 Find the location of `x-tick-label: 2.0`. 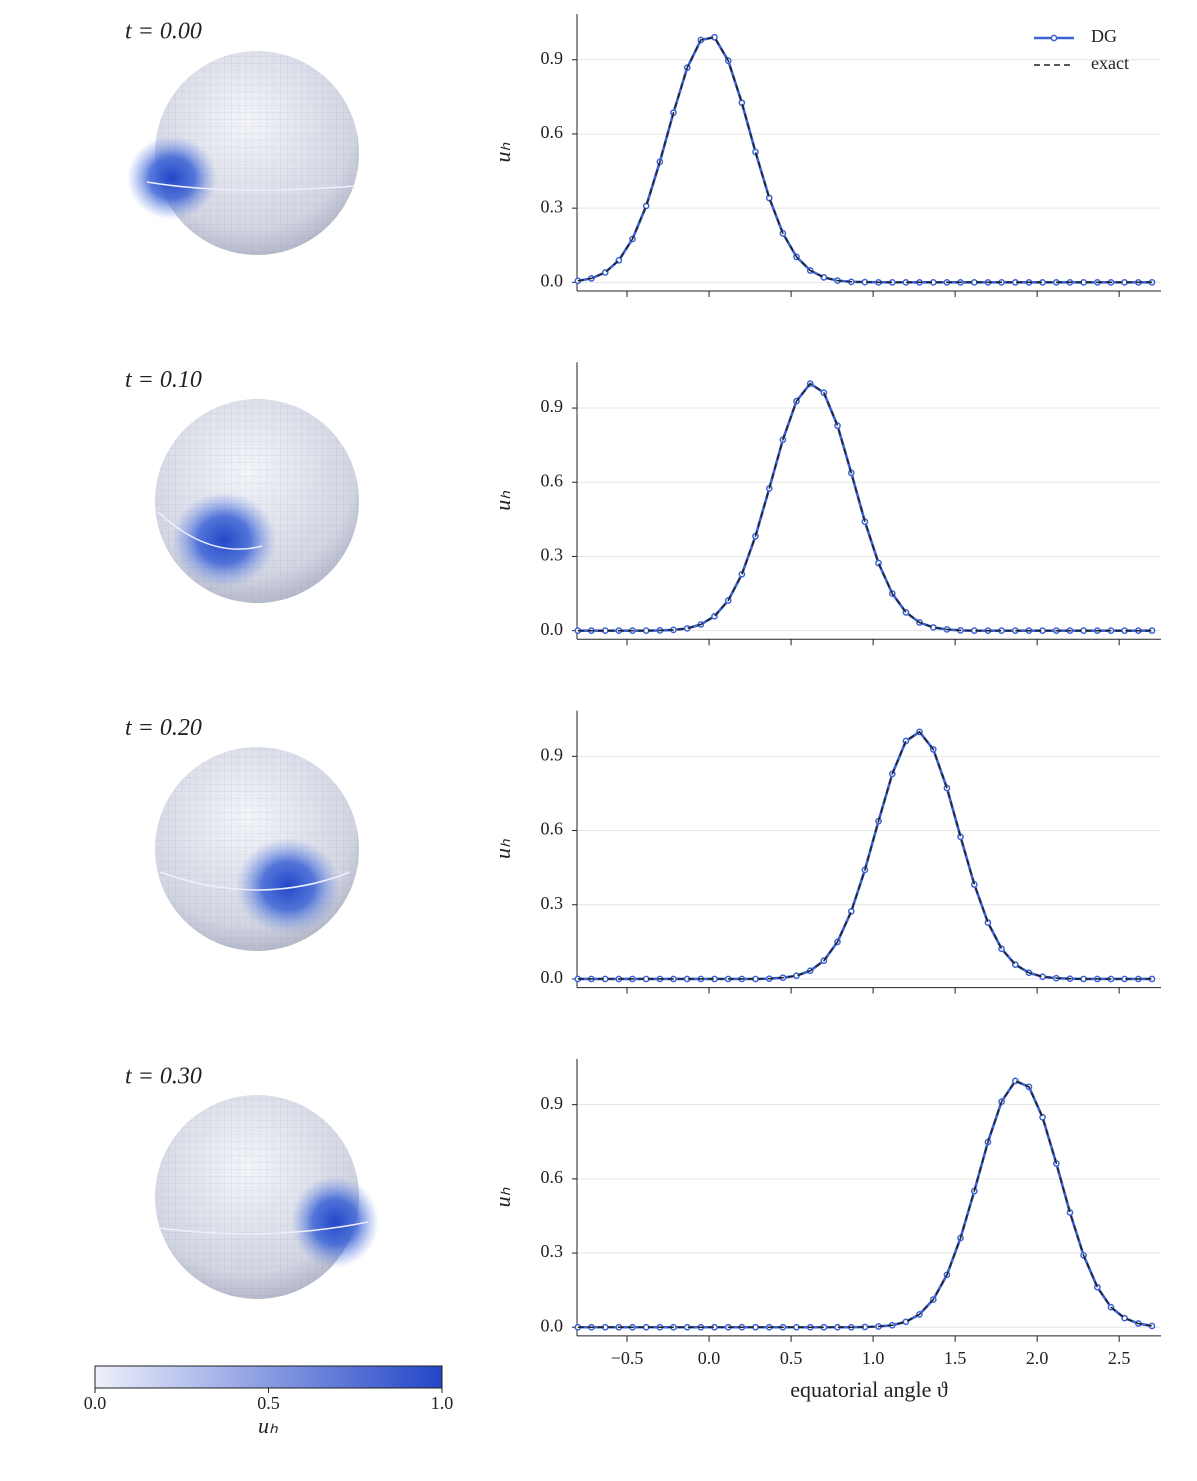

x-tick-label: 2.0 is located at coordinates (1037, 1358).